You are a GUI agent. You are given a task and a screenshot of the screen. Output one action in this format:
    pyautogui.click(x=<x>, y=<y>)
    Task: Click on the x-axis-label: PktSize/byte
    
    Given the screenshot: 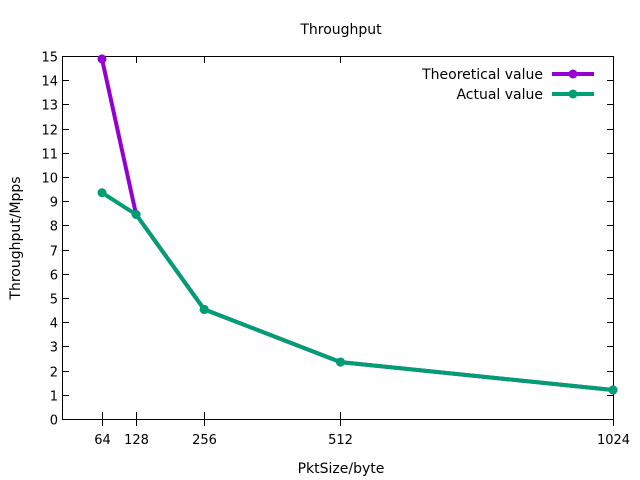 What is the action you would take?
    pyautogui.click(x=341, y=469)
    